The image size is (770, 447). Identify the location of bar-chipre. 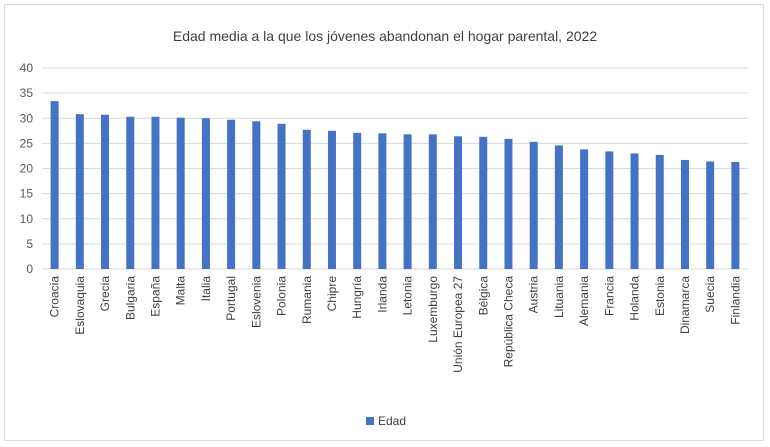
(331, 199).